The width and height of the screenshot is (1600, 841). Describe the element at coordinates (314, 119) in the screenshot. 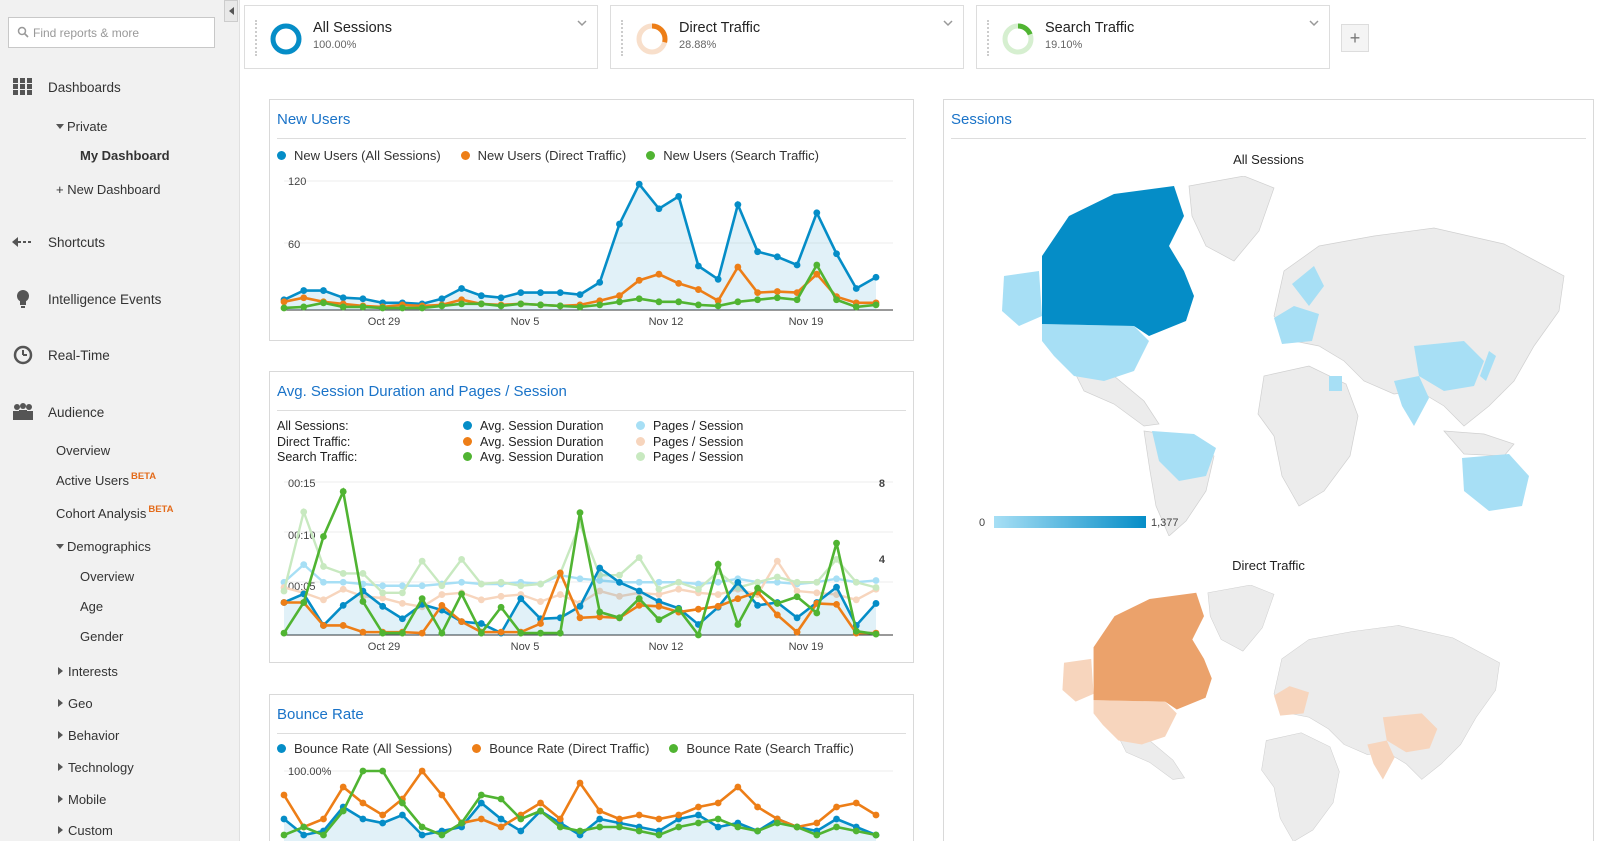

I see `widget-title: New Users` at that location.